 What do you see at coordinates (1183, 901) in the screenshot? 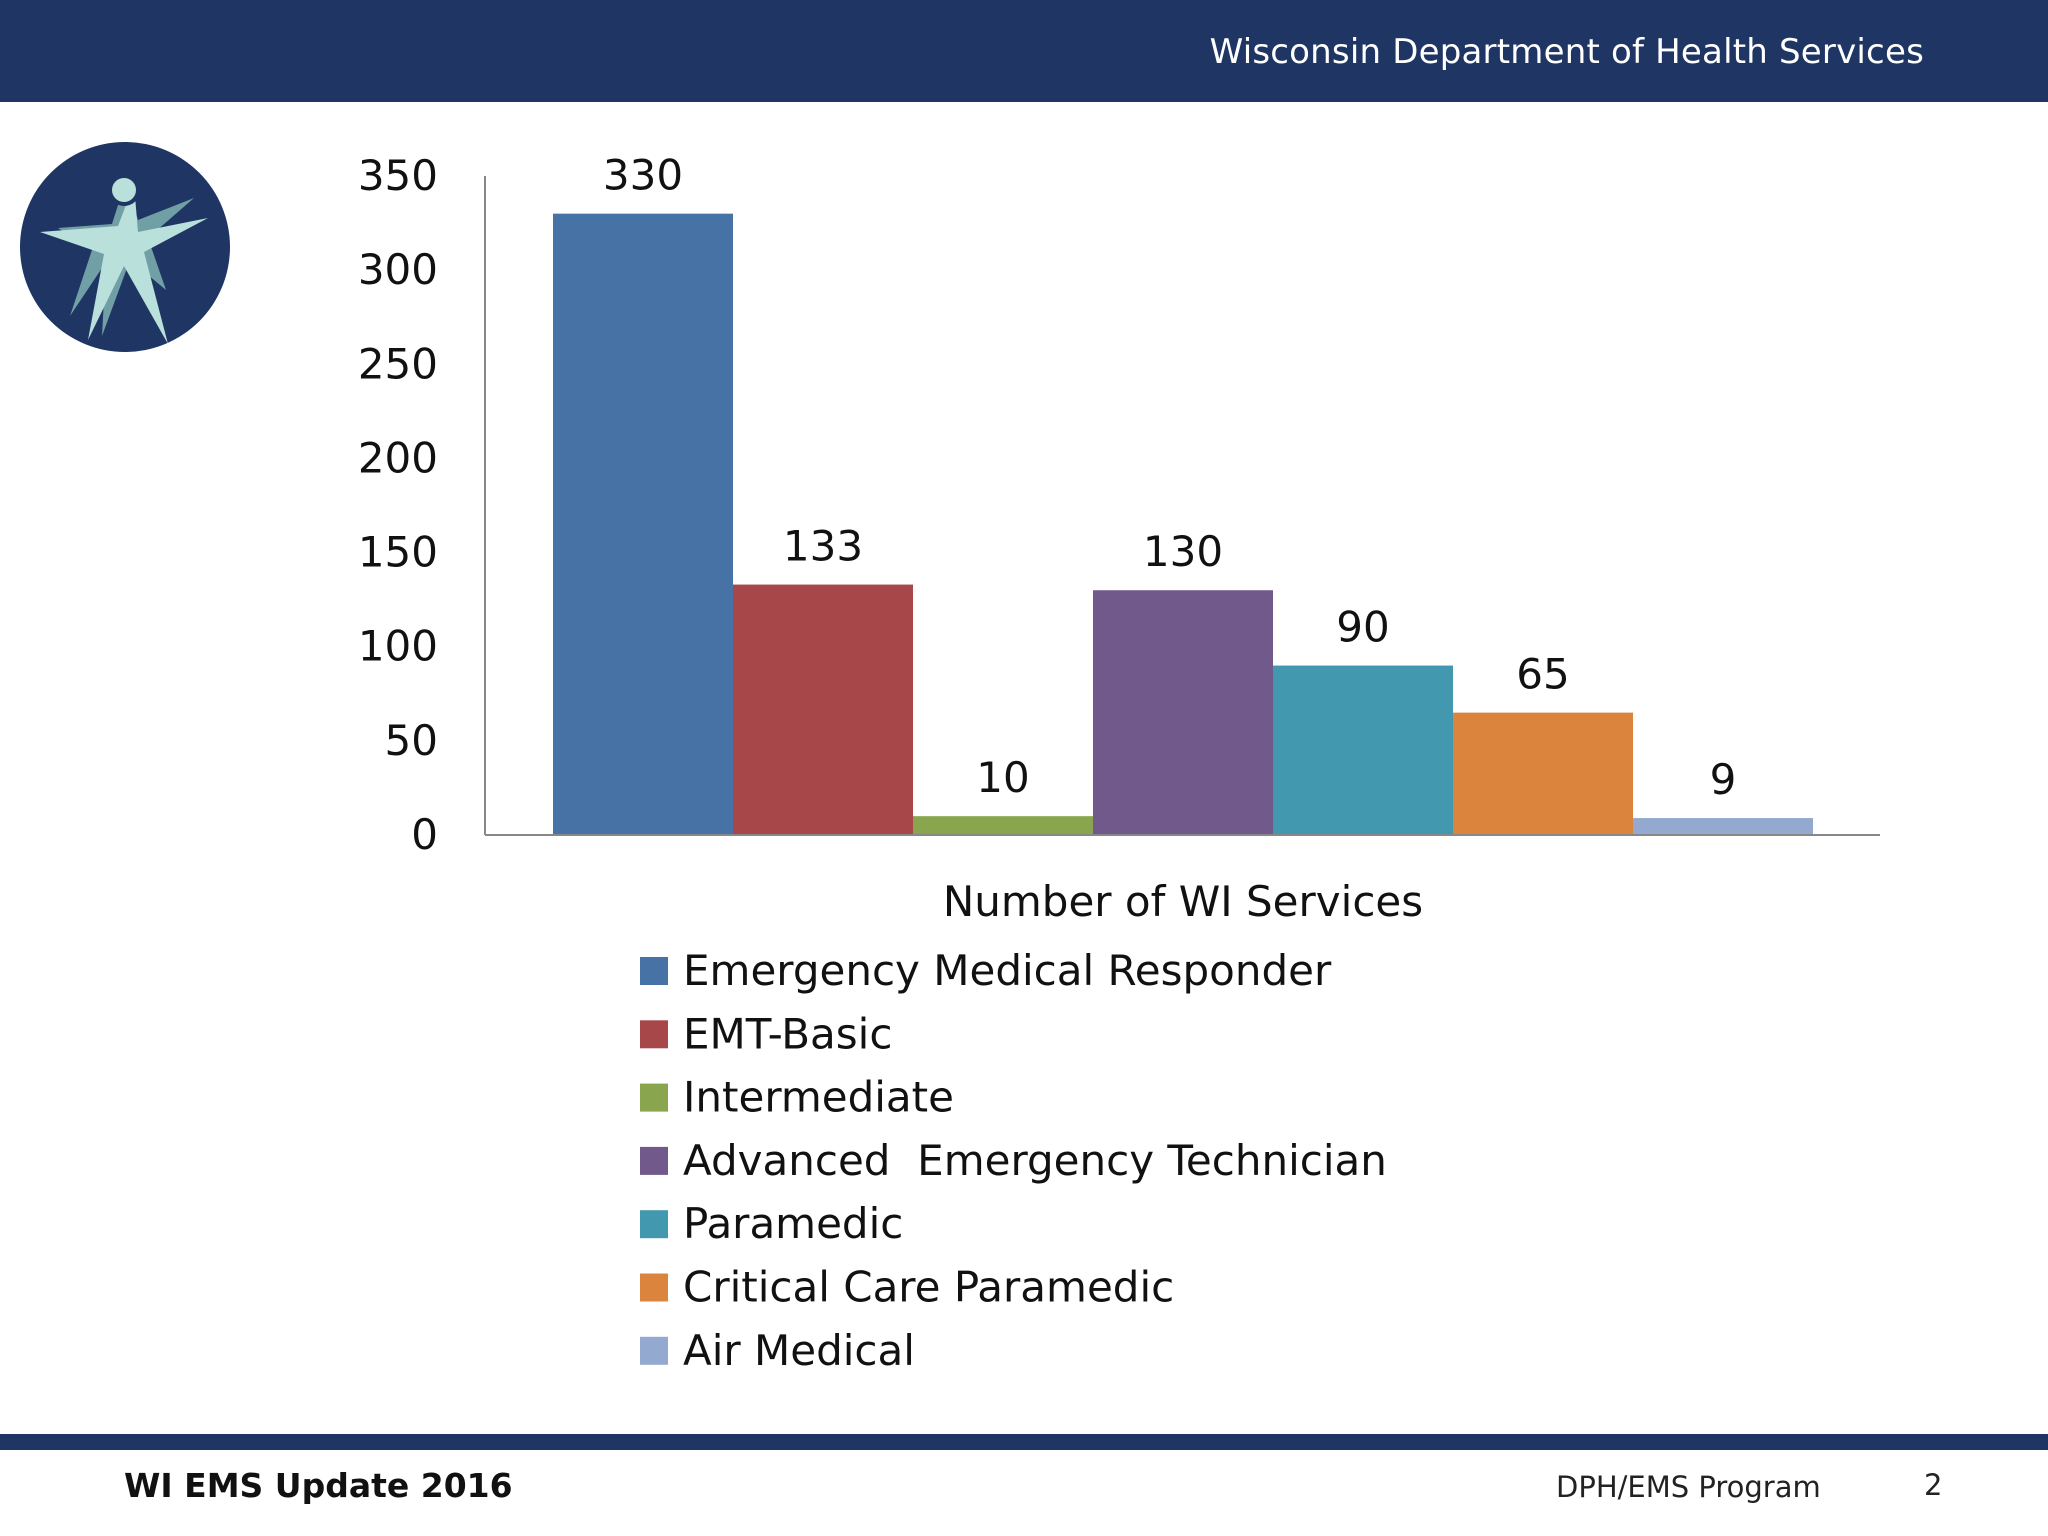
I see `x-axis-label: Number of WI Services` at bounding box center [1183, 901].